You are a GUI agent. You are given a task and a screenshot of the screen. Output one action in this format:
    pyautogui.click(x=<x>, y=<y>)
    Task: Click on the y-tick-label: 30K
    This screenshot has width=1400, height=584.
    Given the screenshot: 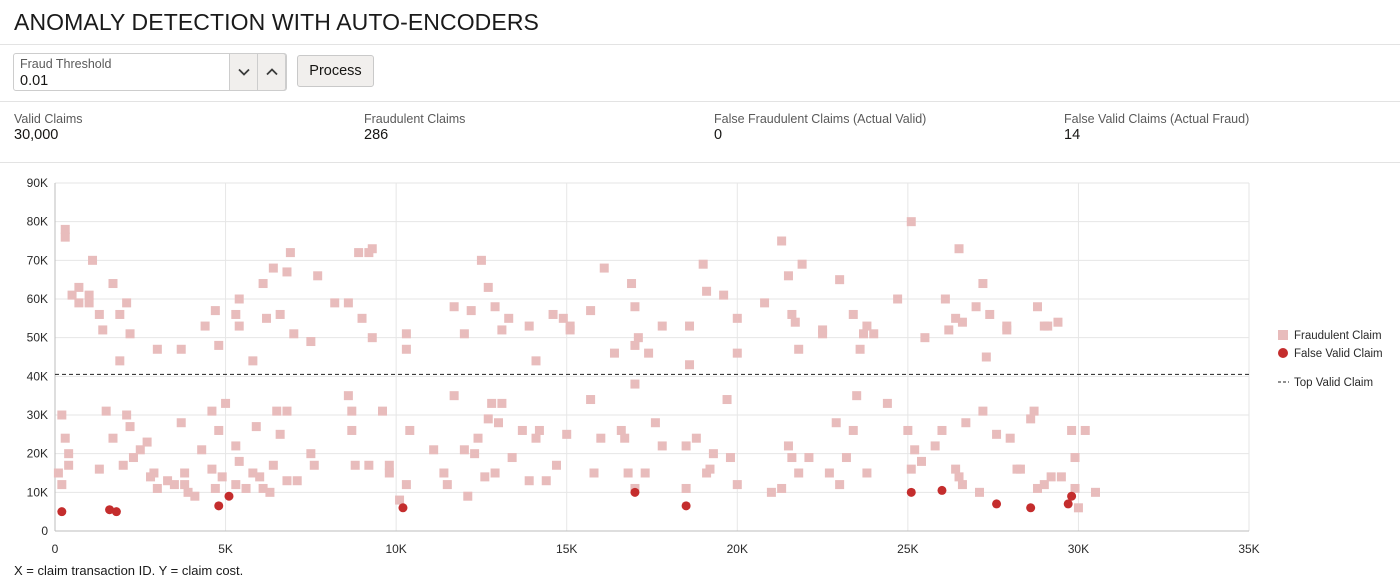 What is the action you would take?
    pyautogui.click(x=37, y=415)
    